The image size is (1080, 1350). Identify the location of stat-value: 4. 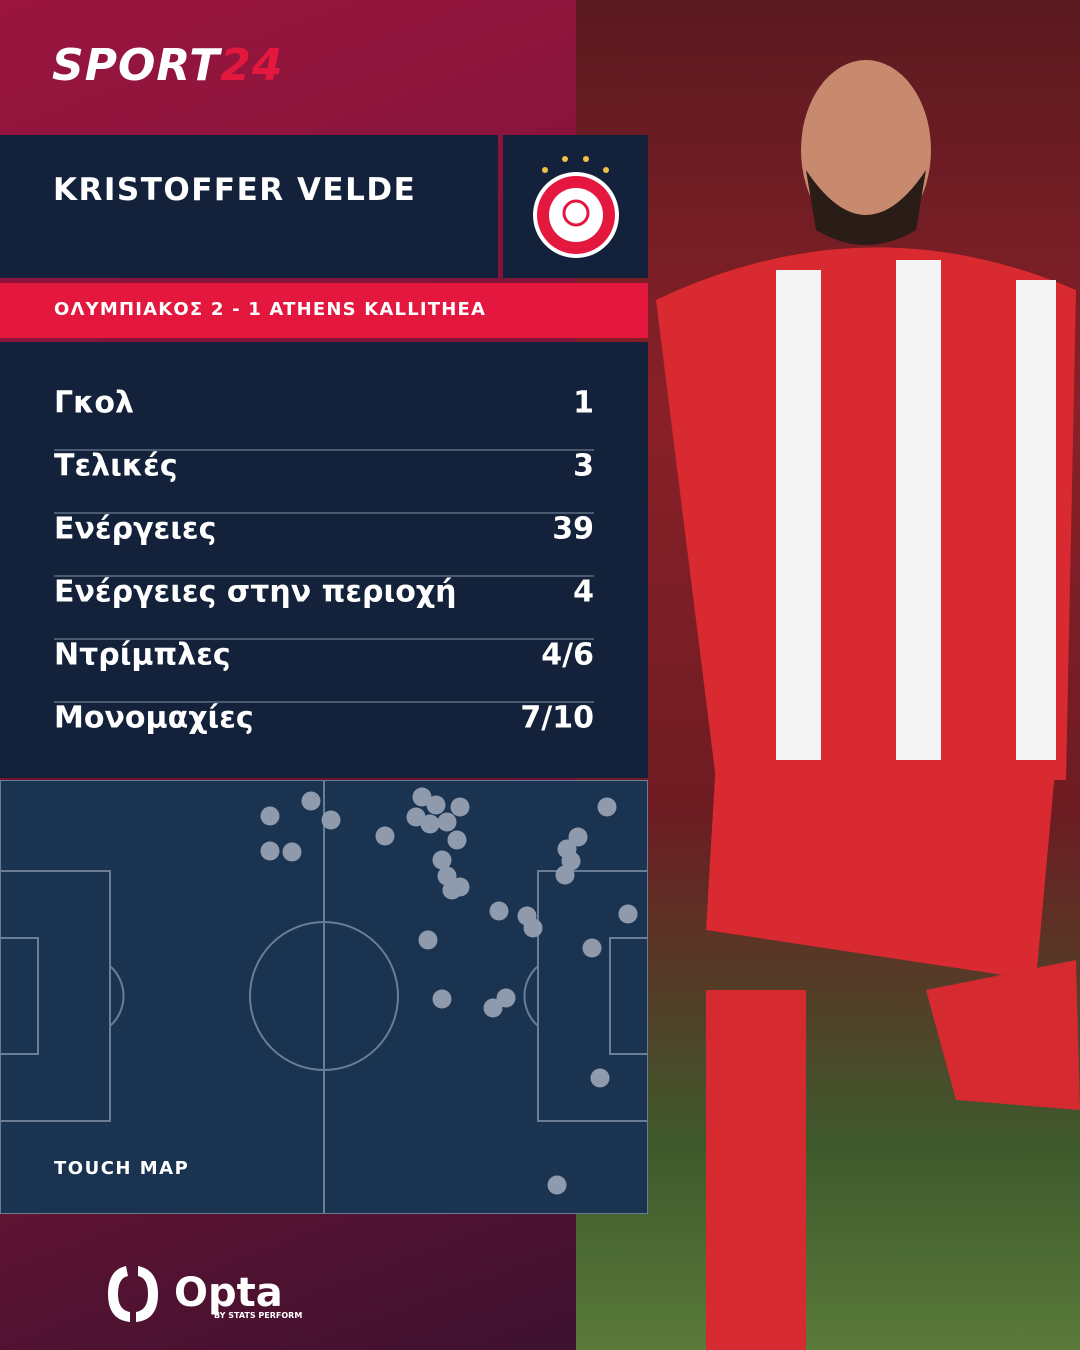
(583, 592).